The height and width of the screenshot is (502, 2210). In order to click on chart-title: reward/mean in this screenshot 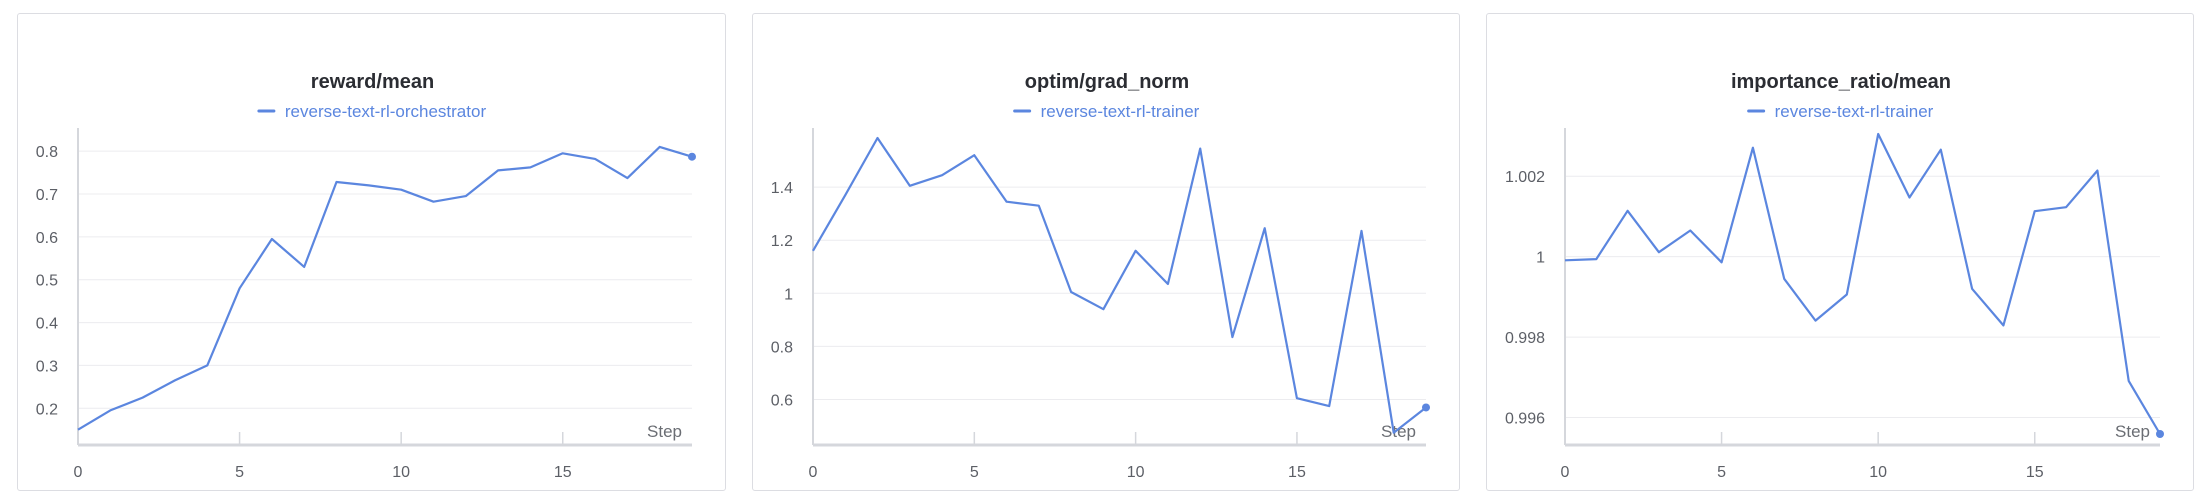, I will do `click(372, 82)`.